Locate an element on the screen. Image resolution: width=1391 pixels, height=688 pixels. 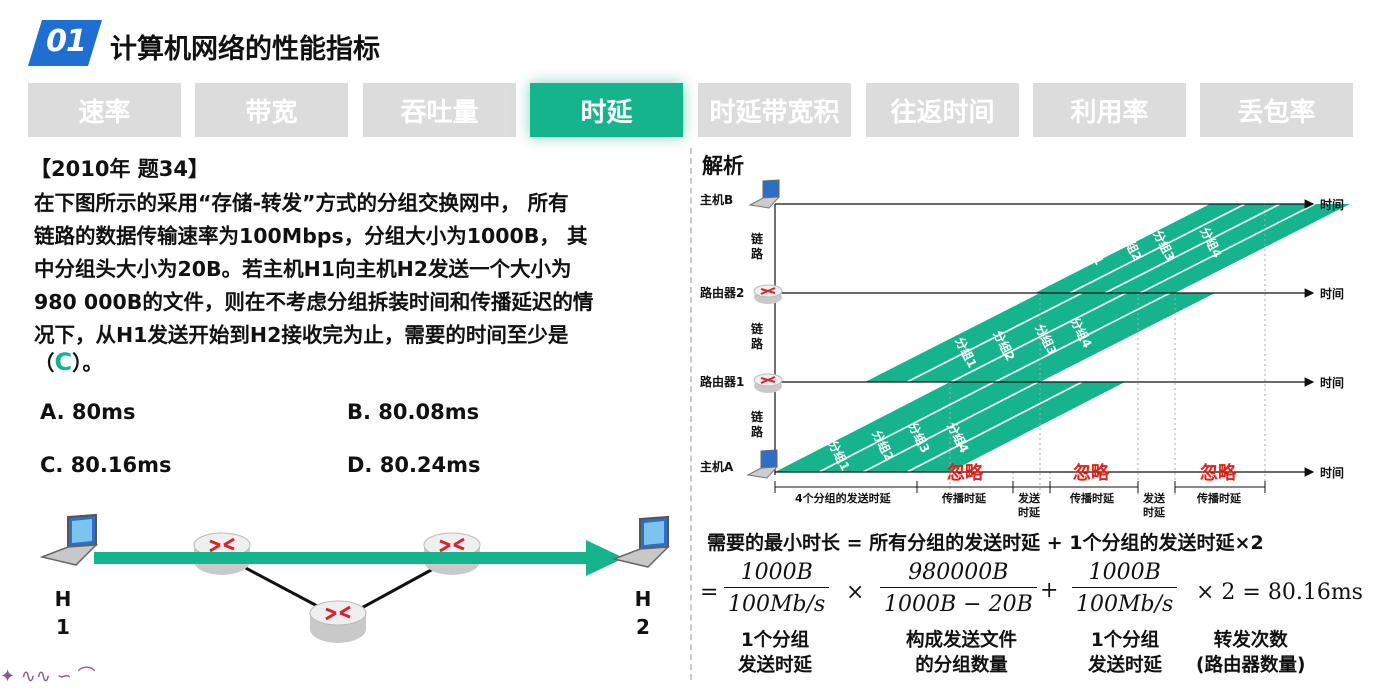
fraction-2: 980000B 1000B − 20B is located at coordinates (958, 588).